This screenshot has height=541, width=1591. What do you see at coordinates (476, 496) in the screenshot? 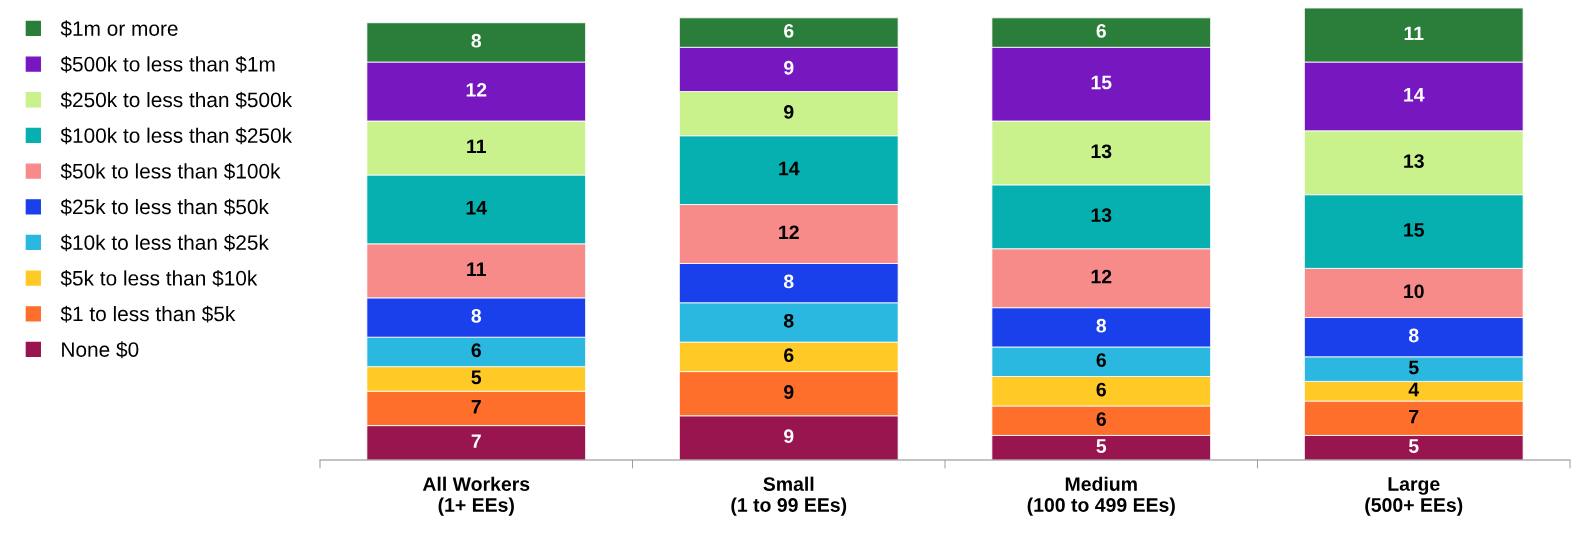
I see `x-tick-label: All Workers (1+ EEs)` at bounding box center [476, 496].